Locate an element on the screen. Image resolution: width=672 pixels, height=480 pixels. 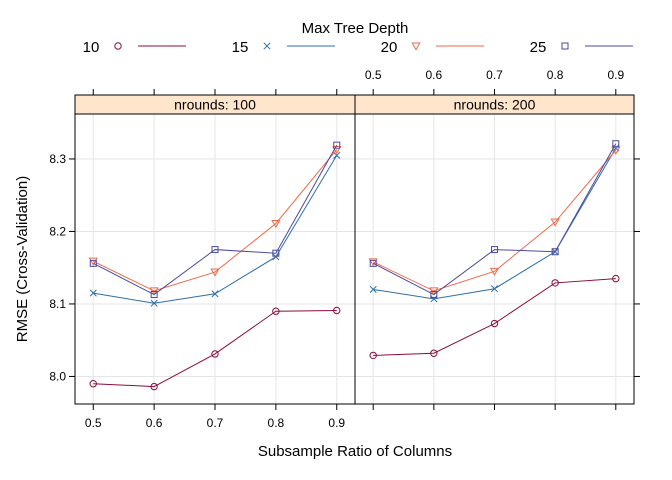
x-tick-label-bottom: 0.5 is located at coordinates (93, 423).